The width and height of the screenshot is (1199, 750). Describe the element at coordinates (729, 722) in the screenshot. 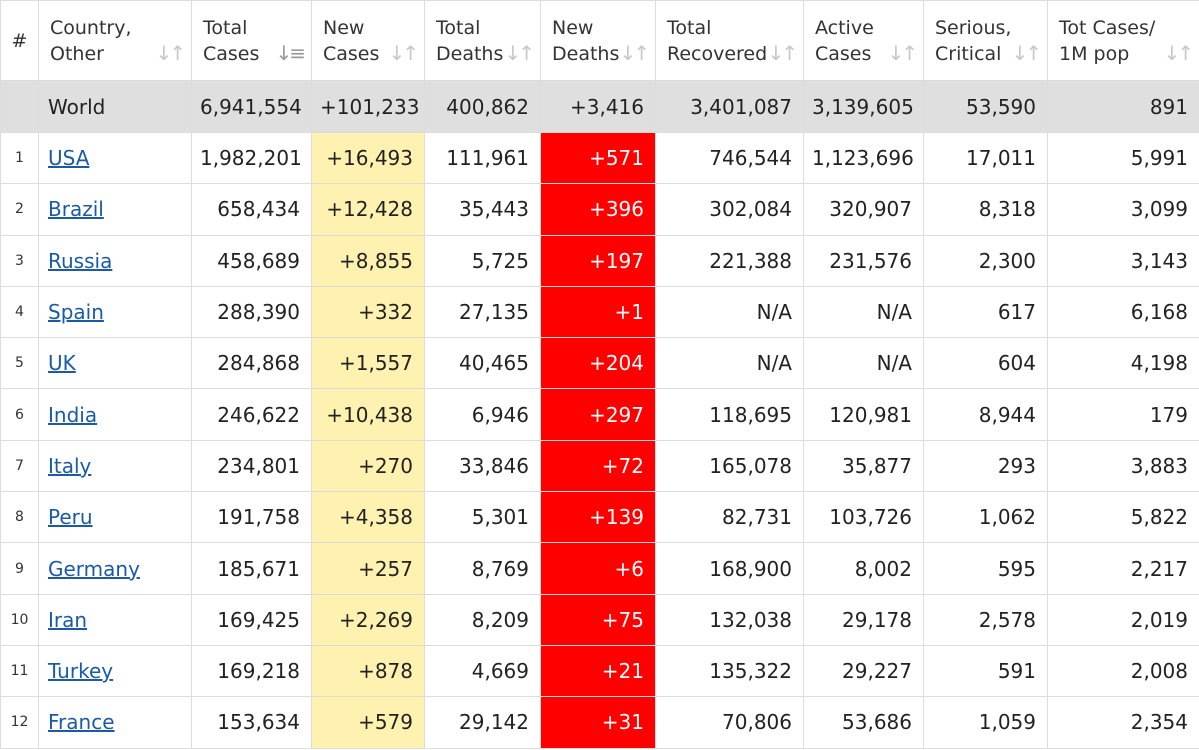

I see `total-recovered-cell: 70,806` at that location.